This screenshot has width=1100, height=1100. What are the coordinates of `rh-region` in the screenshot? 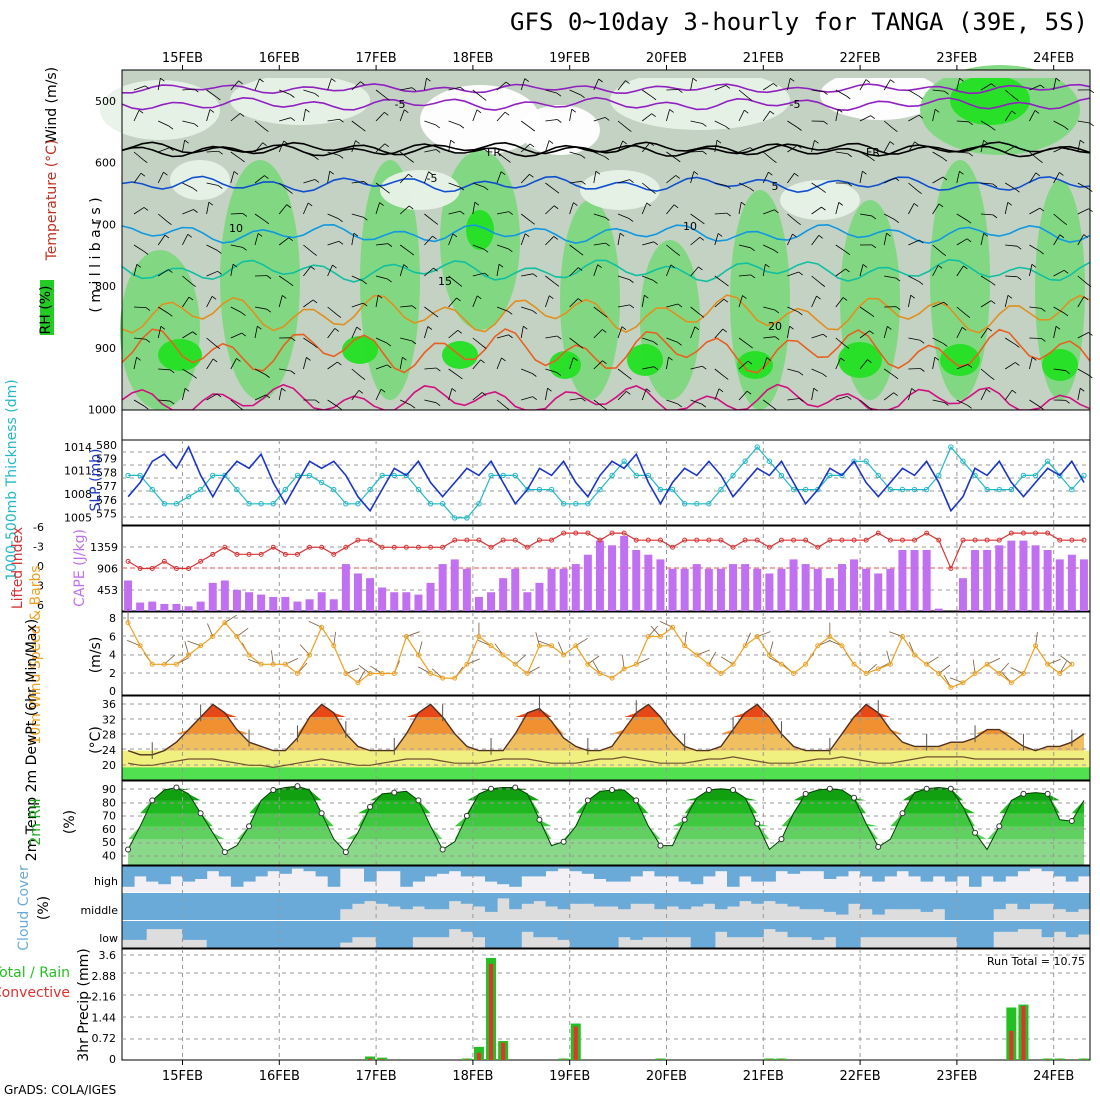 It's located at (700, 100).